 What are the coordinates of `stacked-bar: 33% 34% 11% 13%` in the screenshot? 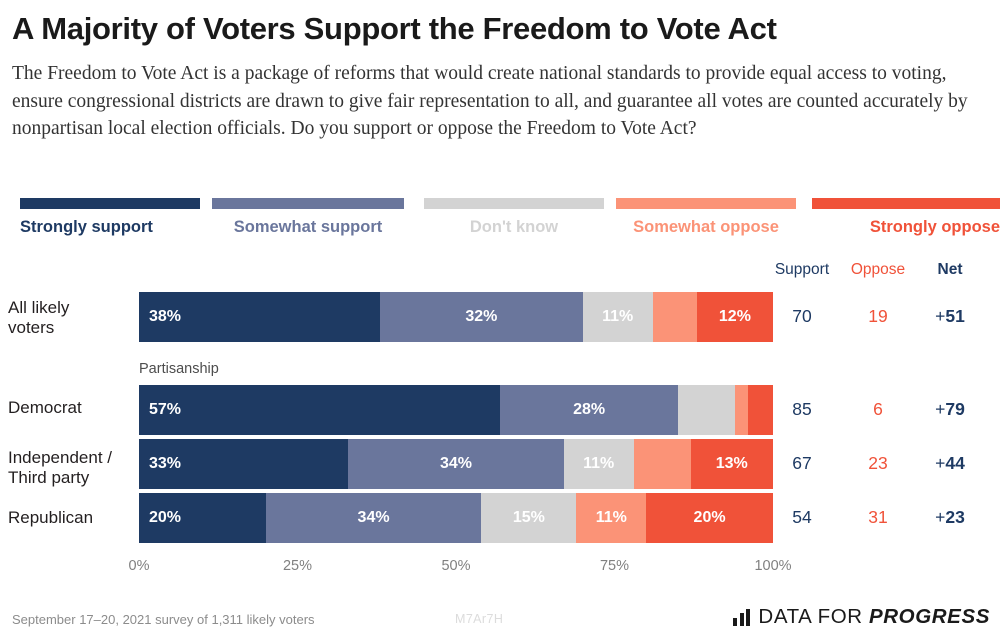 It's located at (456, 464).